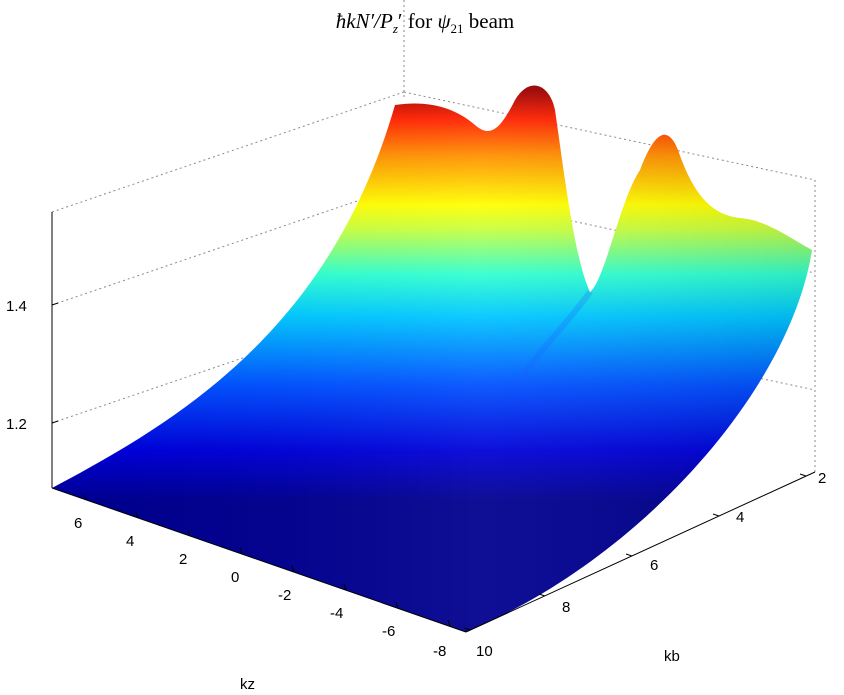  Describe the element at coordinates (395, 28) in the screenshot. I see `title-prefix-subscript: z` at that location.